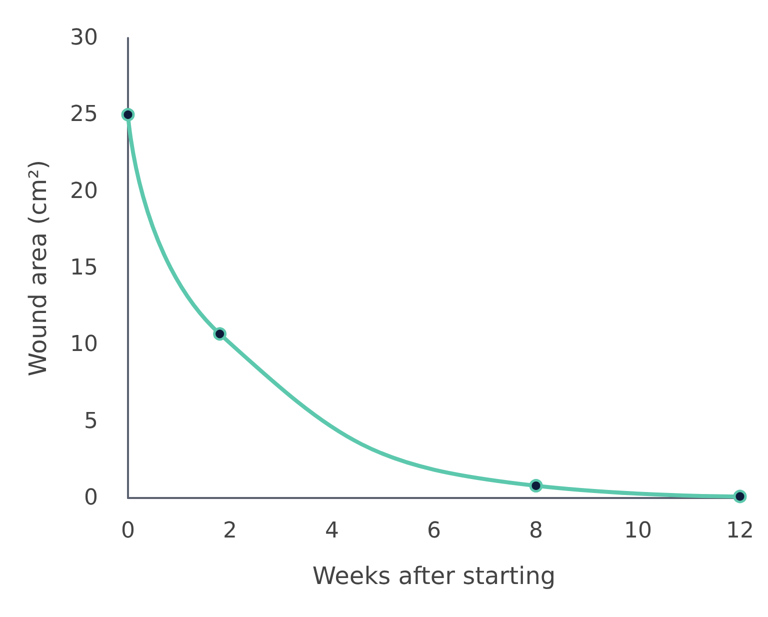 The image size is (768, 617). I want to click on x-tick-label: 2, so click(230, 531).